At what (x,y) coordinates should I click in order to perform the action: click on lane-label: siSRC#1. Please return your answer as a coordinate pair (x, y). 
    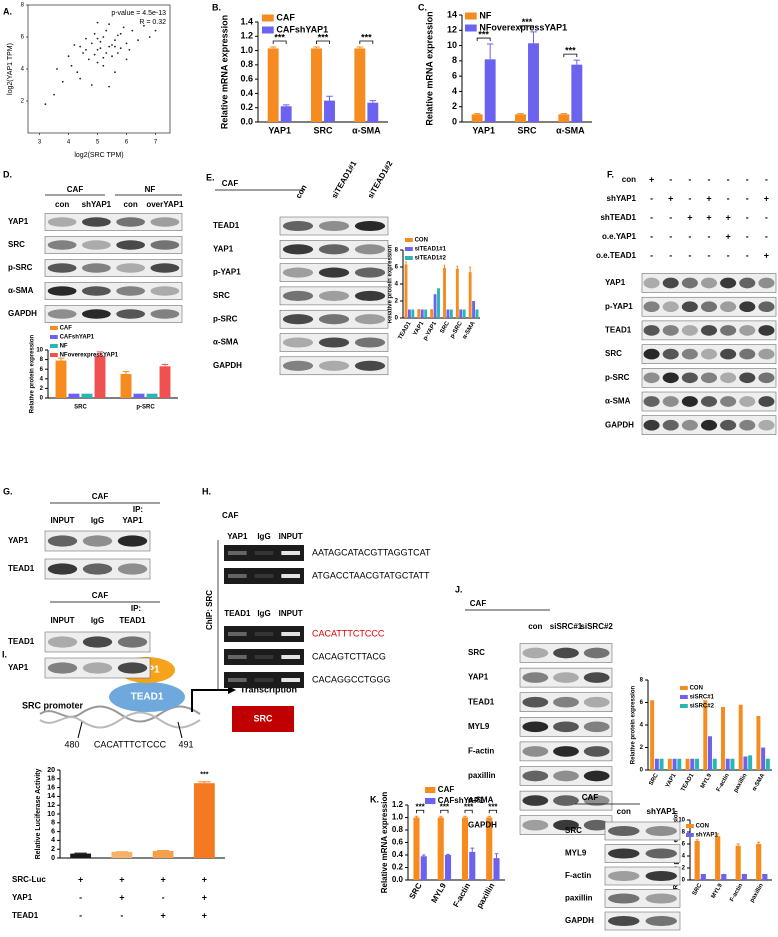
    Looking at the image, I should click on (566, 626).